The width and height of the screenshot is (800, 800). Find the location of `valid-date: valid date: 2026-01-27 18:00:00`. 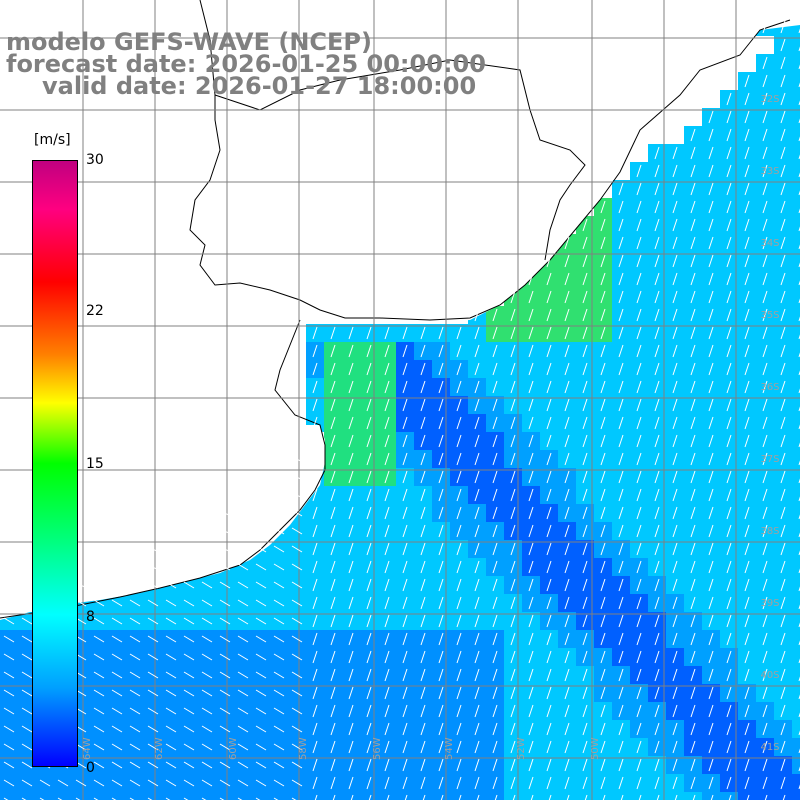

valid-date: valid date: 2026-01-27 18:00:00 is located at coordinates (259, 86).